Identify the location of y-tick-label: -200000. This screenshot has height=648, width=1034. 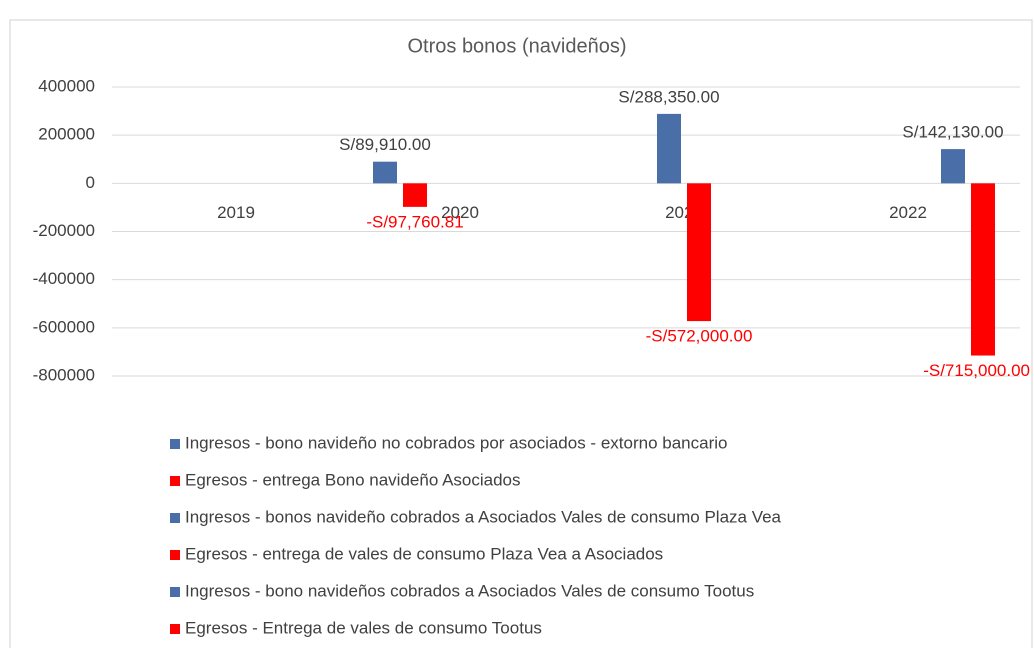
(64, 230).